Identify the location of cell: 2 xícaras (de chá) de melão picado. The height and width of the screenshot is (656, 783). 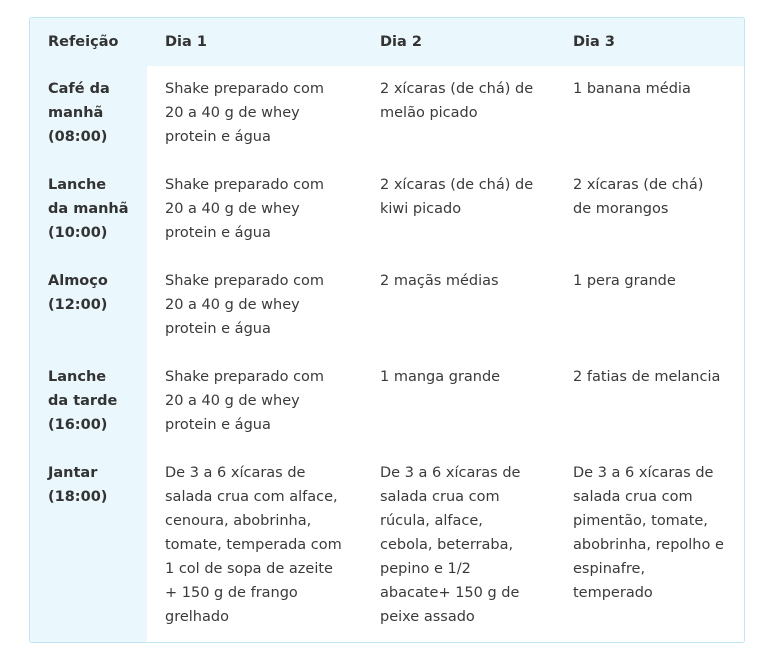
(457, 101).